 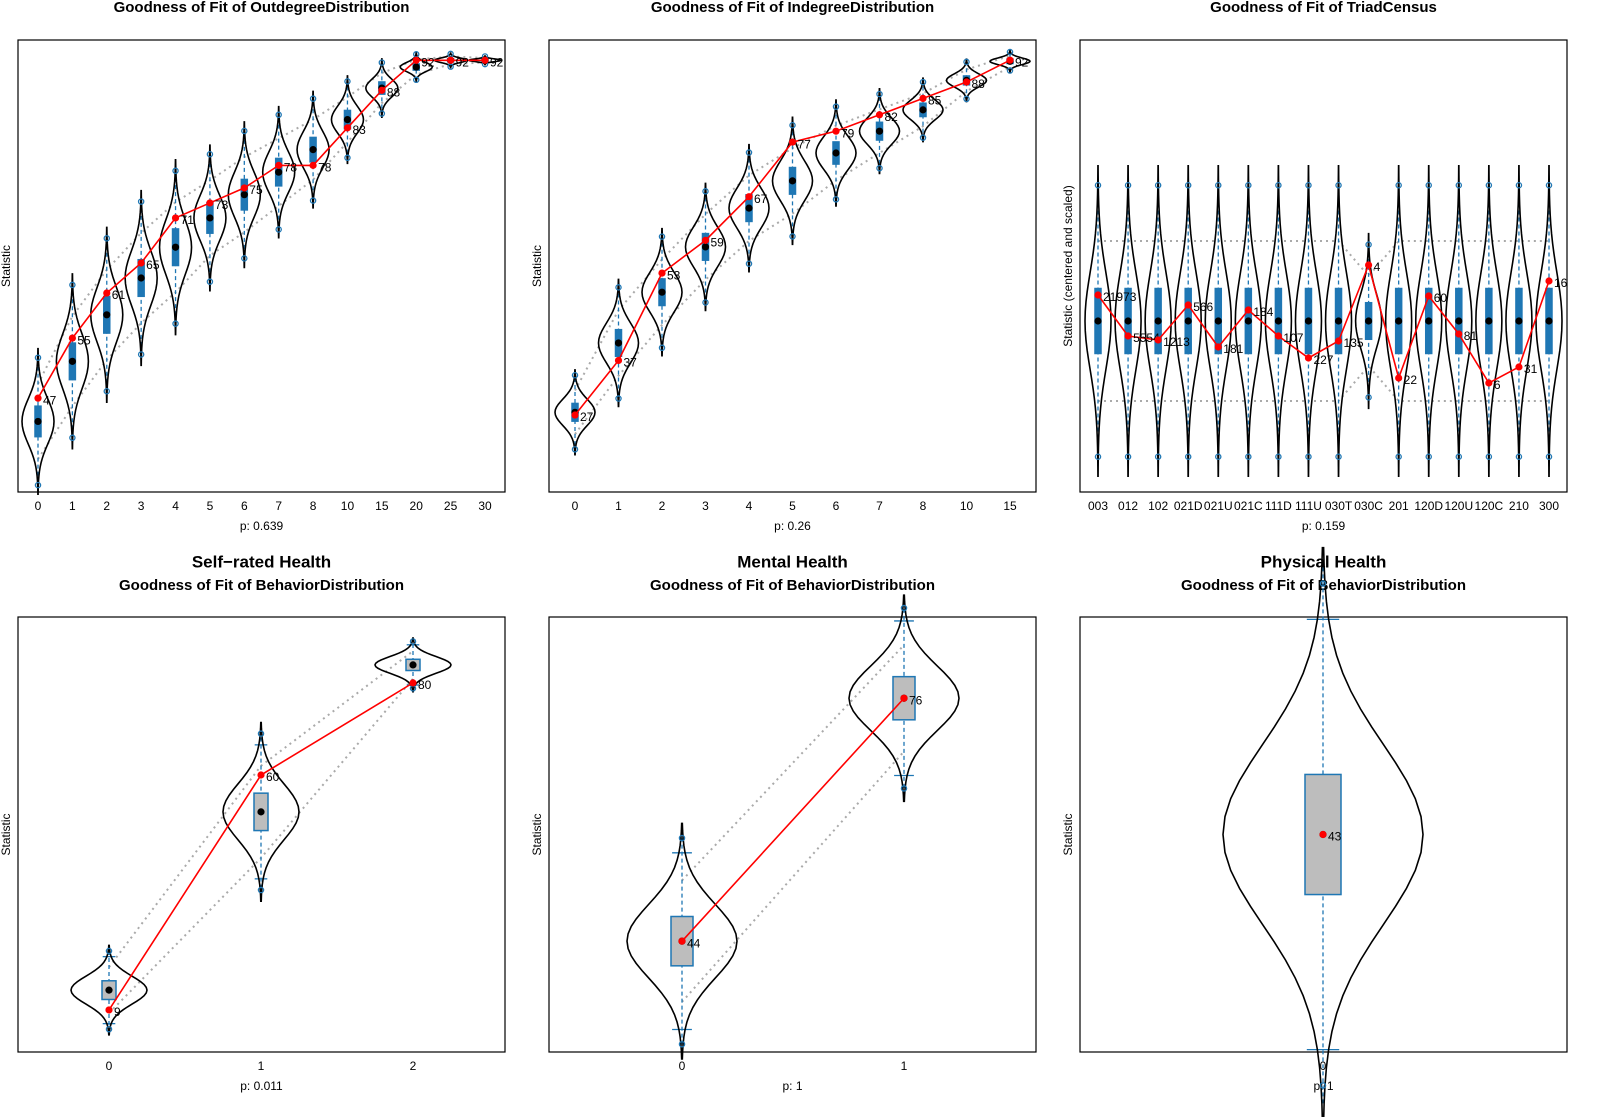 I want to click on x-tick-label: 030C, so click(x=1368, y=506).